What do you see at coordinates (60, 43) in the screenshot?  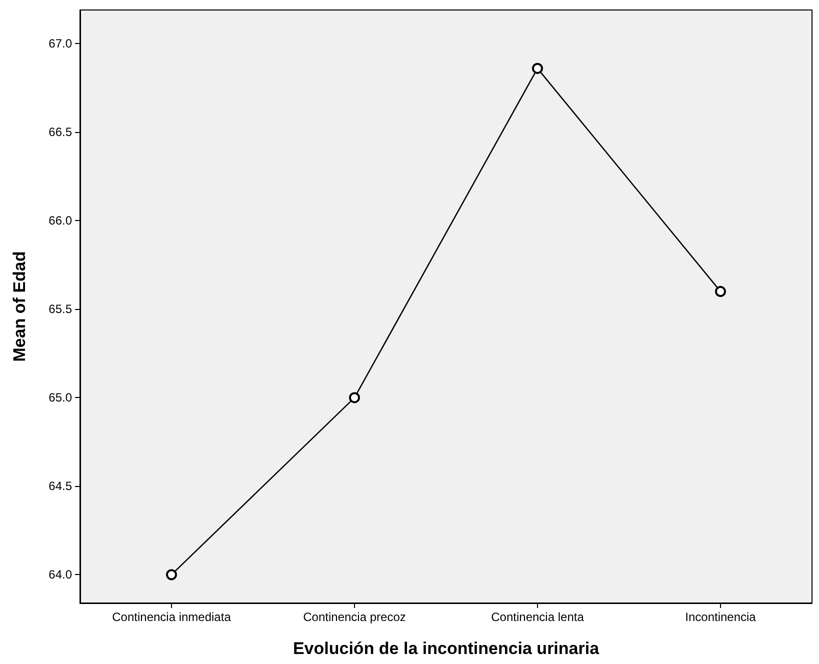 I see `y-tick-label: 67.0` at bounding box center [60, 43].